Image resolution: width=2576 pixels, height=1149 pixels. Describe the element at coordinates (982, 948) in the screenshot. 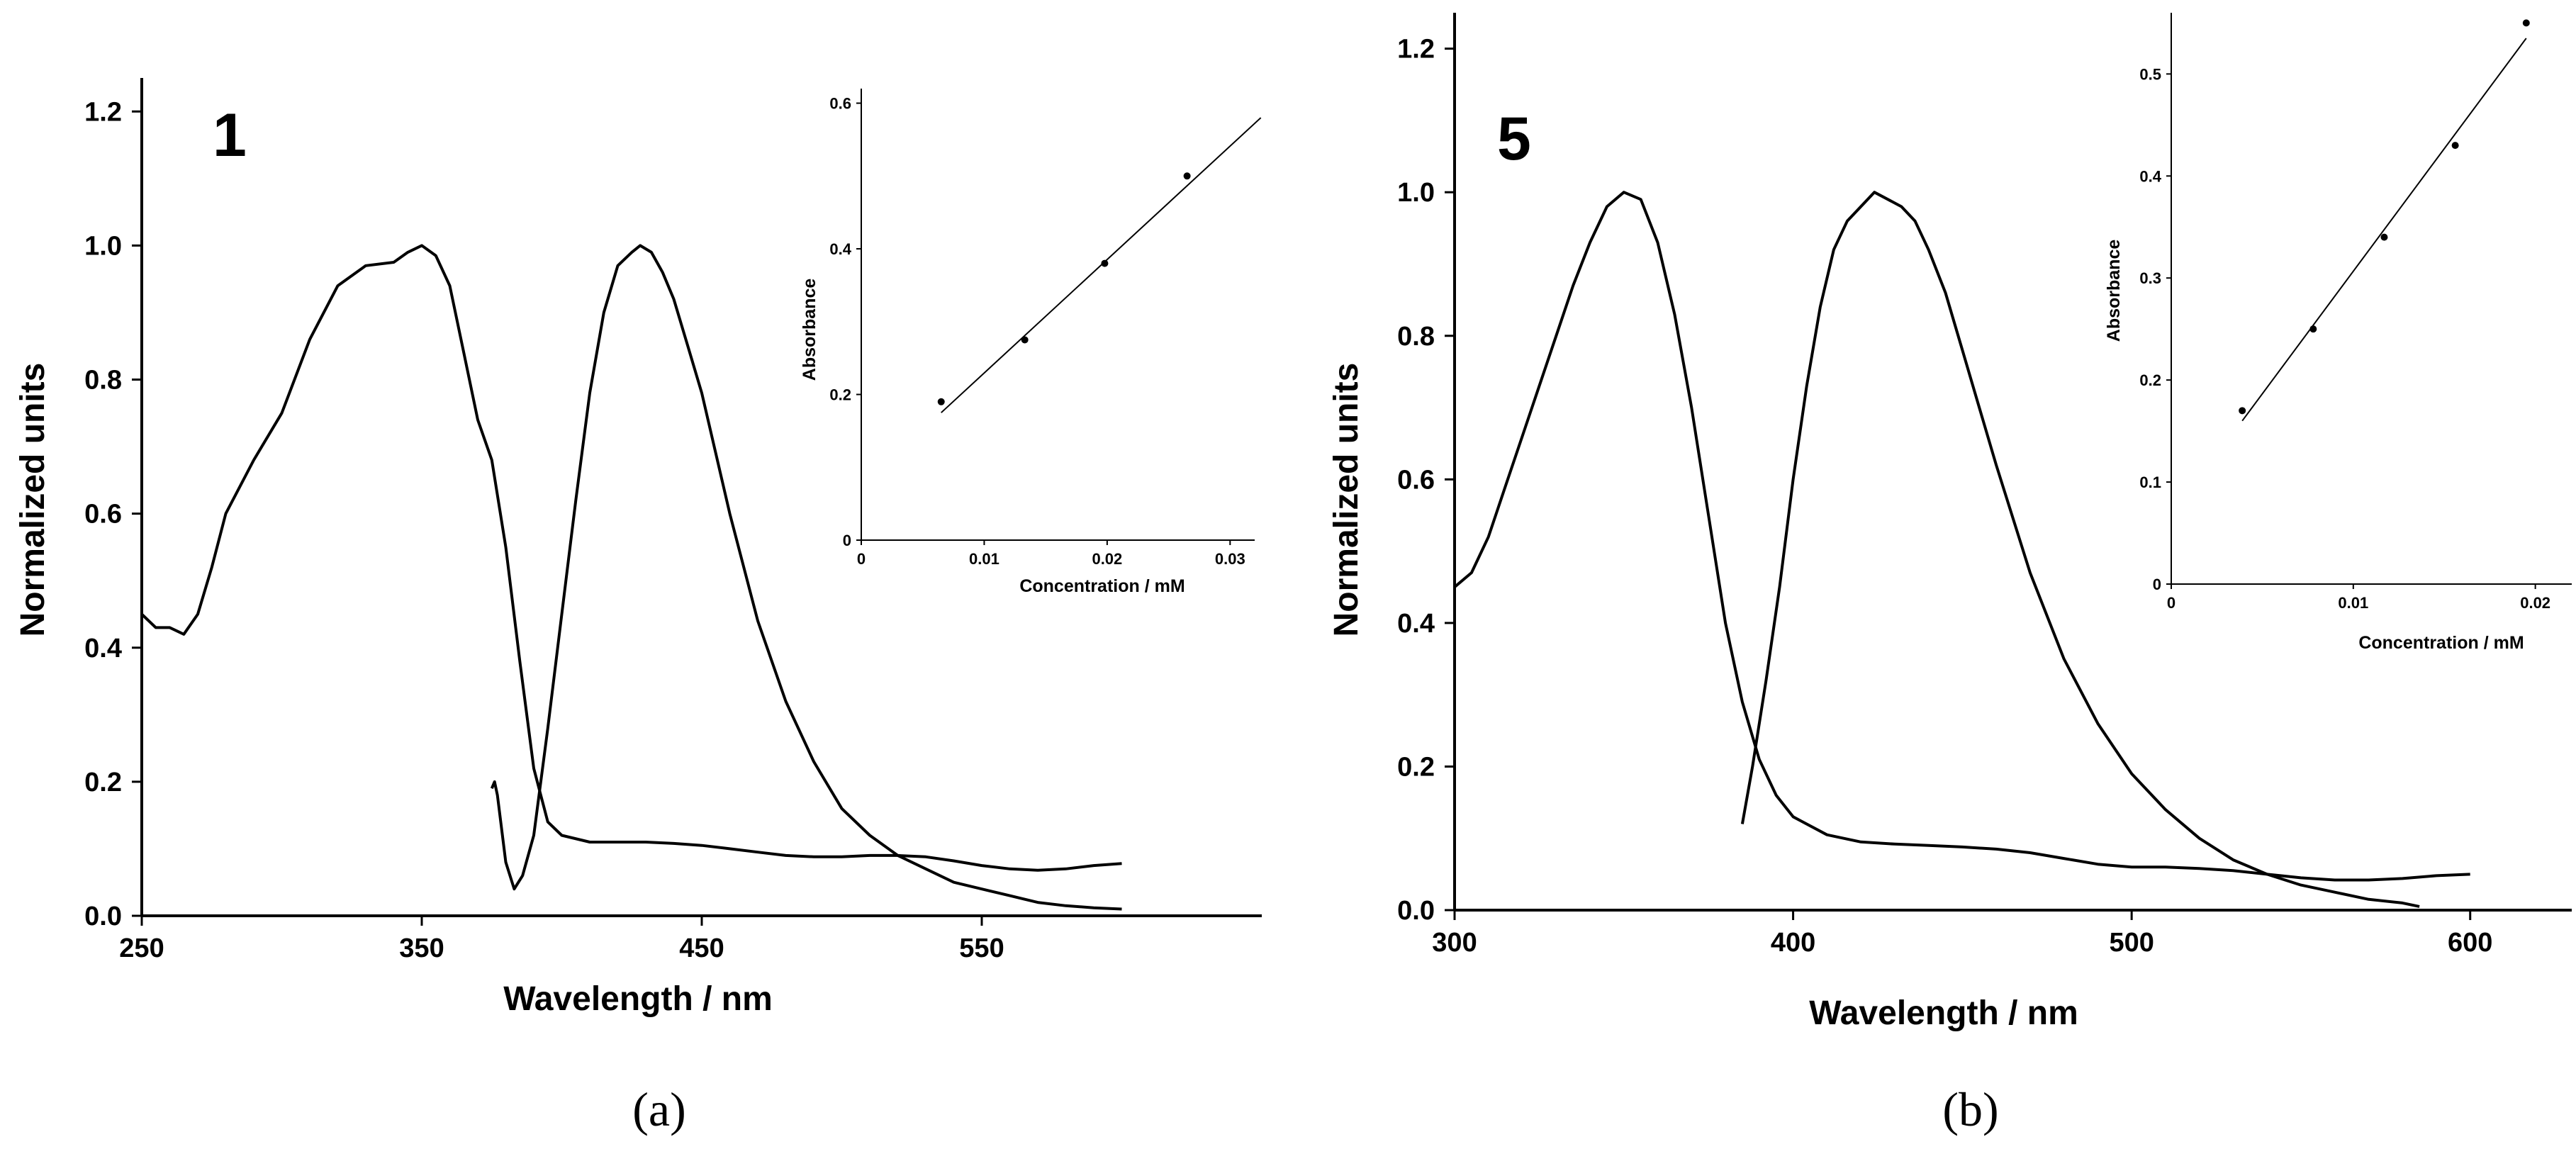

I see `x-tick-label: 550` at that location.